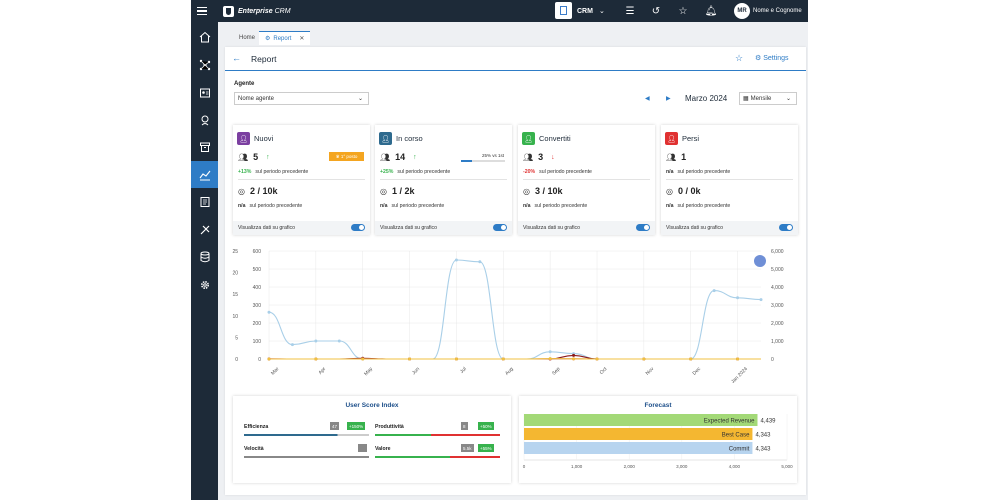 The height and width of the screenshot is (500, 1000). Describe the element at coordinates (256, 157) in the screenshot. I see `kpi-count: 5` at that location.